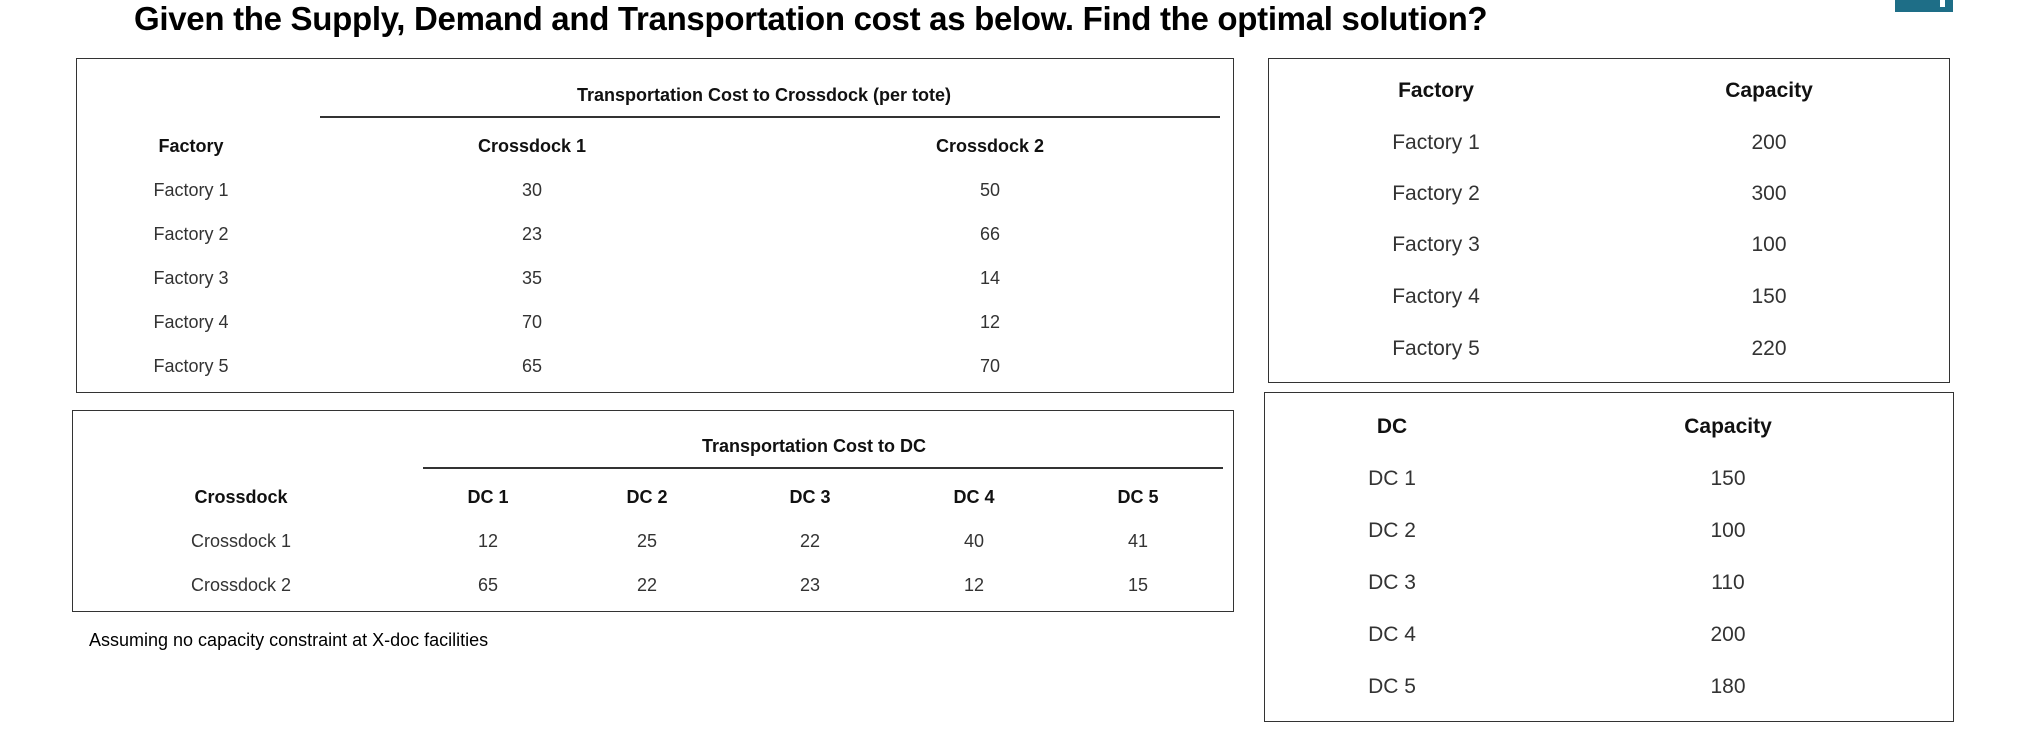 The width and height of the screenshot is (2021, 729). I want to click on header-factory-capacity: Capacity, so click(1769, 90).